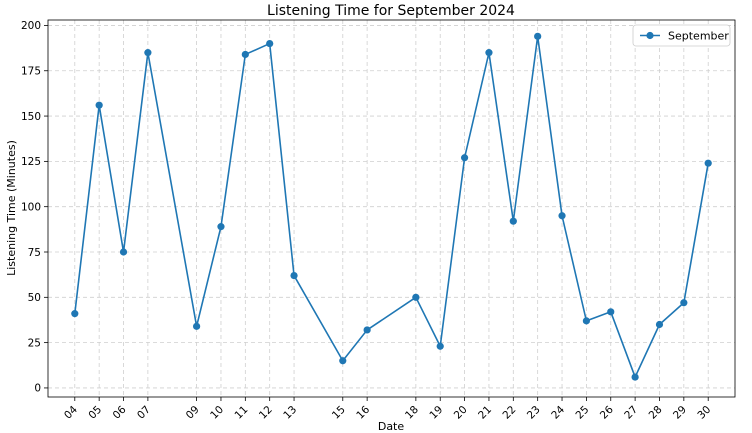 This screenshot has width=752, height=433. Describe the element at coordinates (391, 11) in the screenshot. I see `chart-title: Listening Time for September 2024` at that location.